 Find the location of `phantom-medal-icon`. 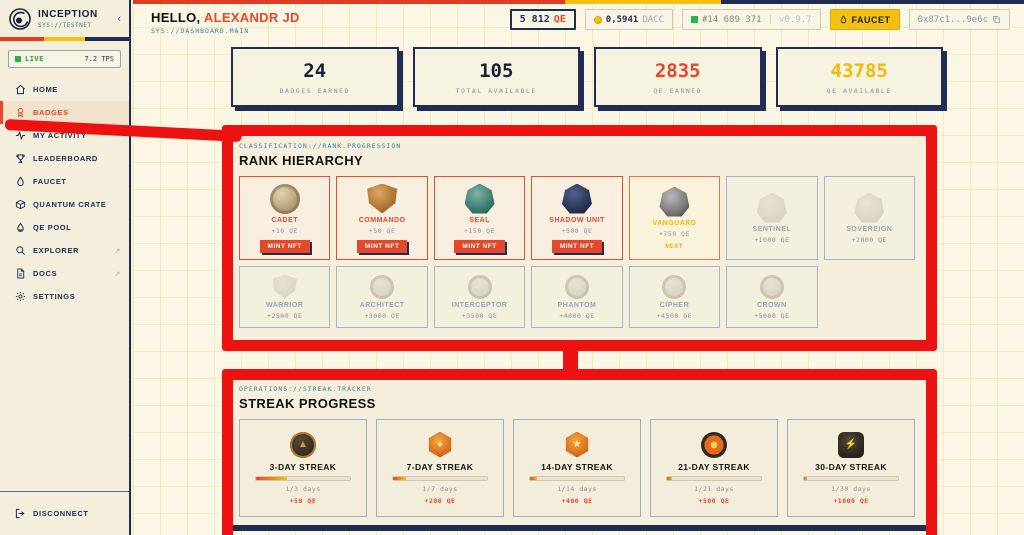

phantom-medal-icon is located at coordinates (576, 286).